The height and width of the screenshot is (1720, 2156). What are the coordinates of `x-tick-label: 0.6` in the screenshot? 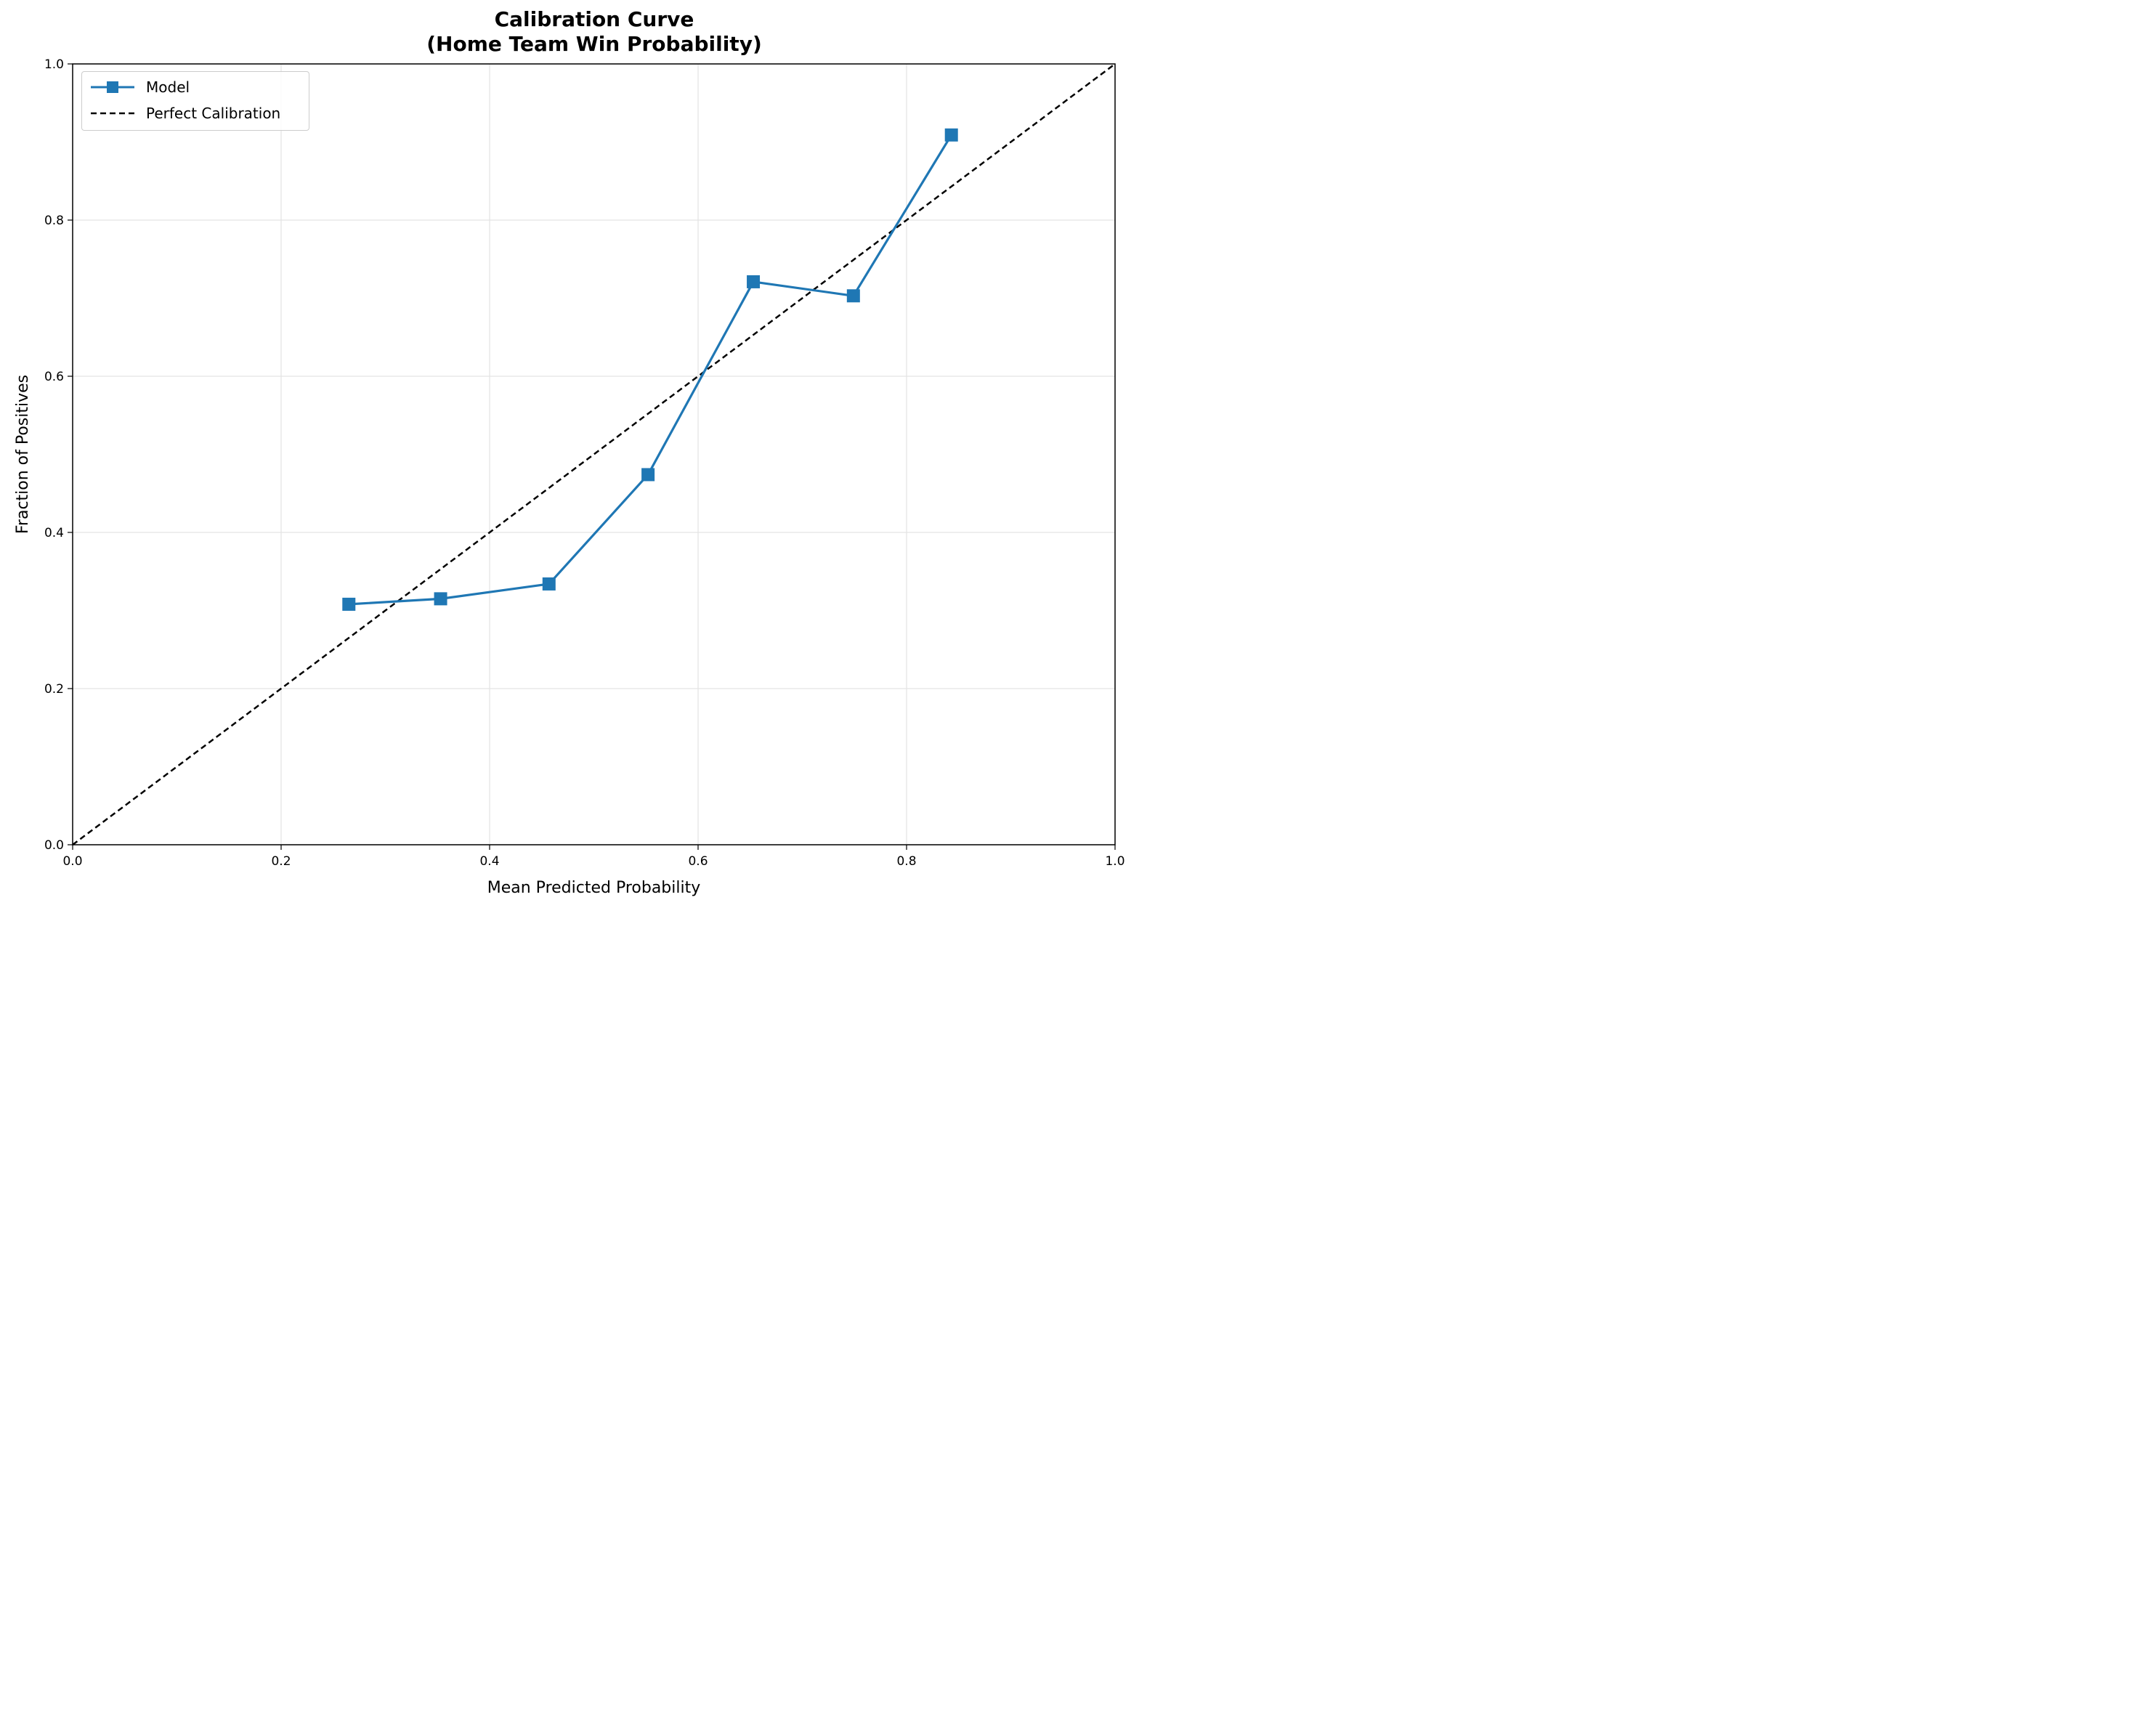 It's located at (698, 861).